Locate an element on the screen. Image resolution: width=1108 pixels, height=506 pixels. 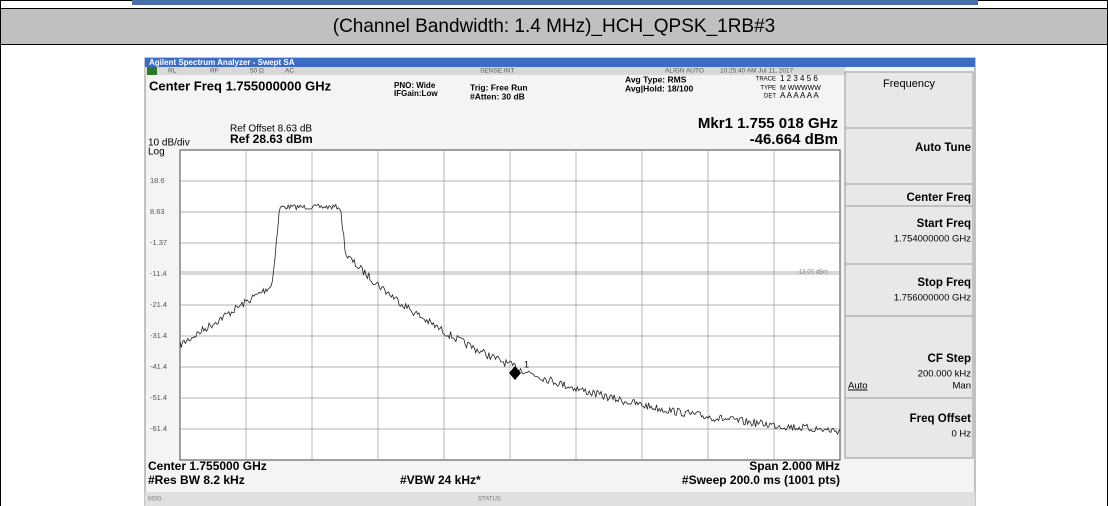
softkey-value: 0 Hz is located at coordinates (961, 434).